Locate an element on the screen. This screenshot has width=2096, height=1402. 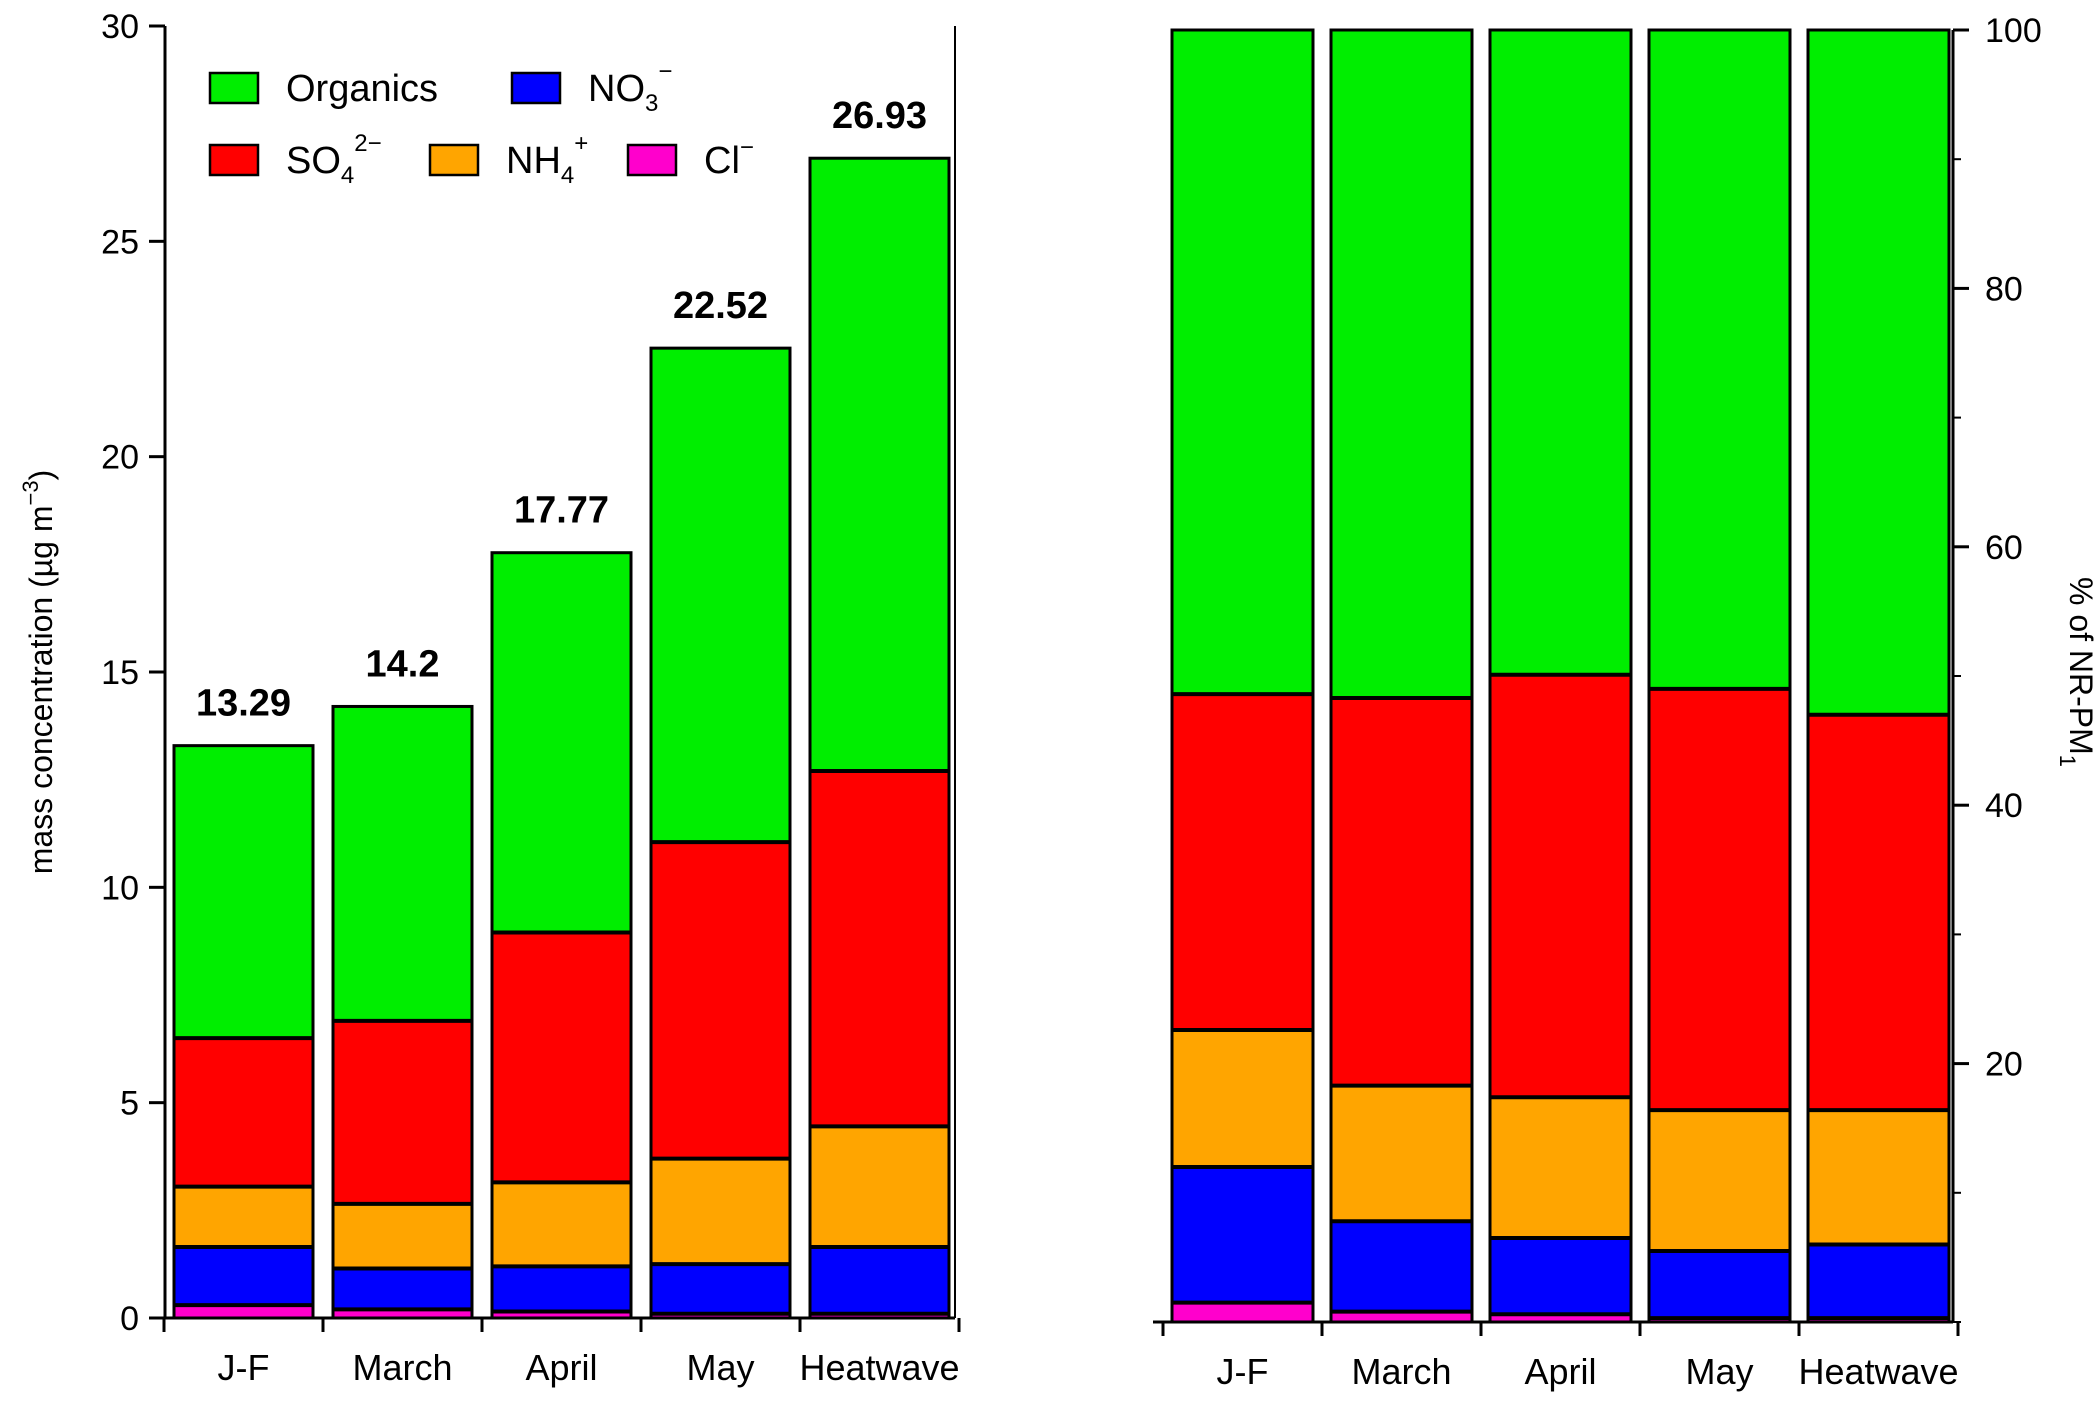
y-tick-label-15: 15 is located at coordinates (120, 673).